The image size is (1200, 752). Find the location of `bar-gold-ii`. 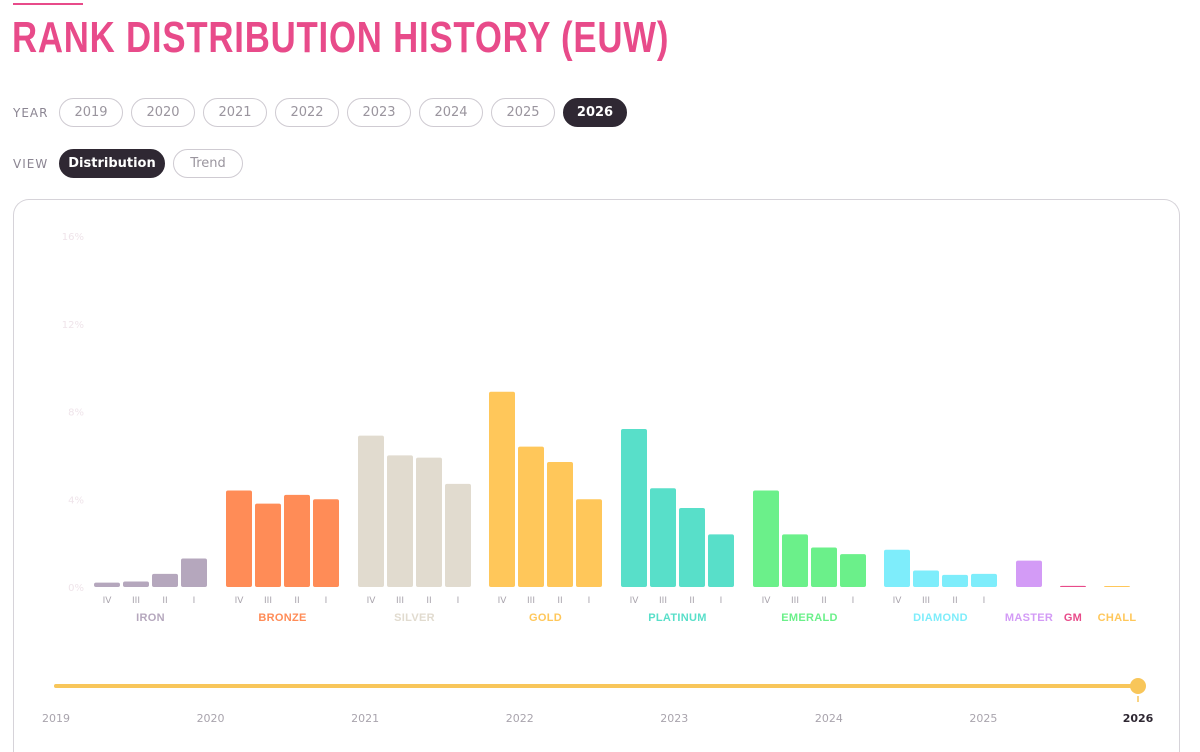

bar-gold-ii is located at coordinates (560, 524).